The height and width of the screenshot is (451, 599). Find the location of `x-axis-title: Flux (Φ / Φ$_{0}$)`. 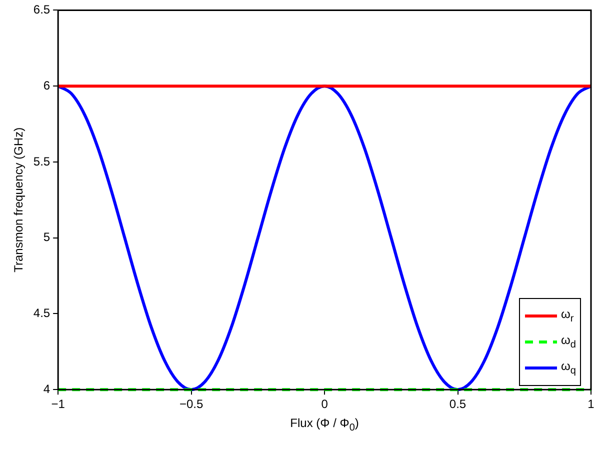

x-axis-title: Flux (Φ / Φ$_{0}$) is located at coordinates (324, 424).